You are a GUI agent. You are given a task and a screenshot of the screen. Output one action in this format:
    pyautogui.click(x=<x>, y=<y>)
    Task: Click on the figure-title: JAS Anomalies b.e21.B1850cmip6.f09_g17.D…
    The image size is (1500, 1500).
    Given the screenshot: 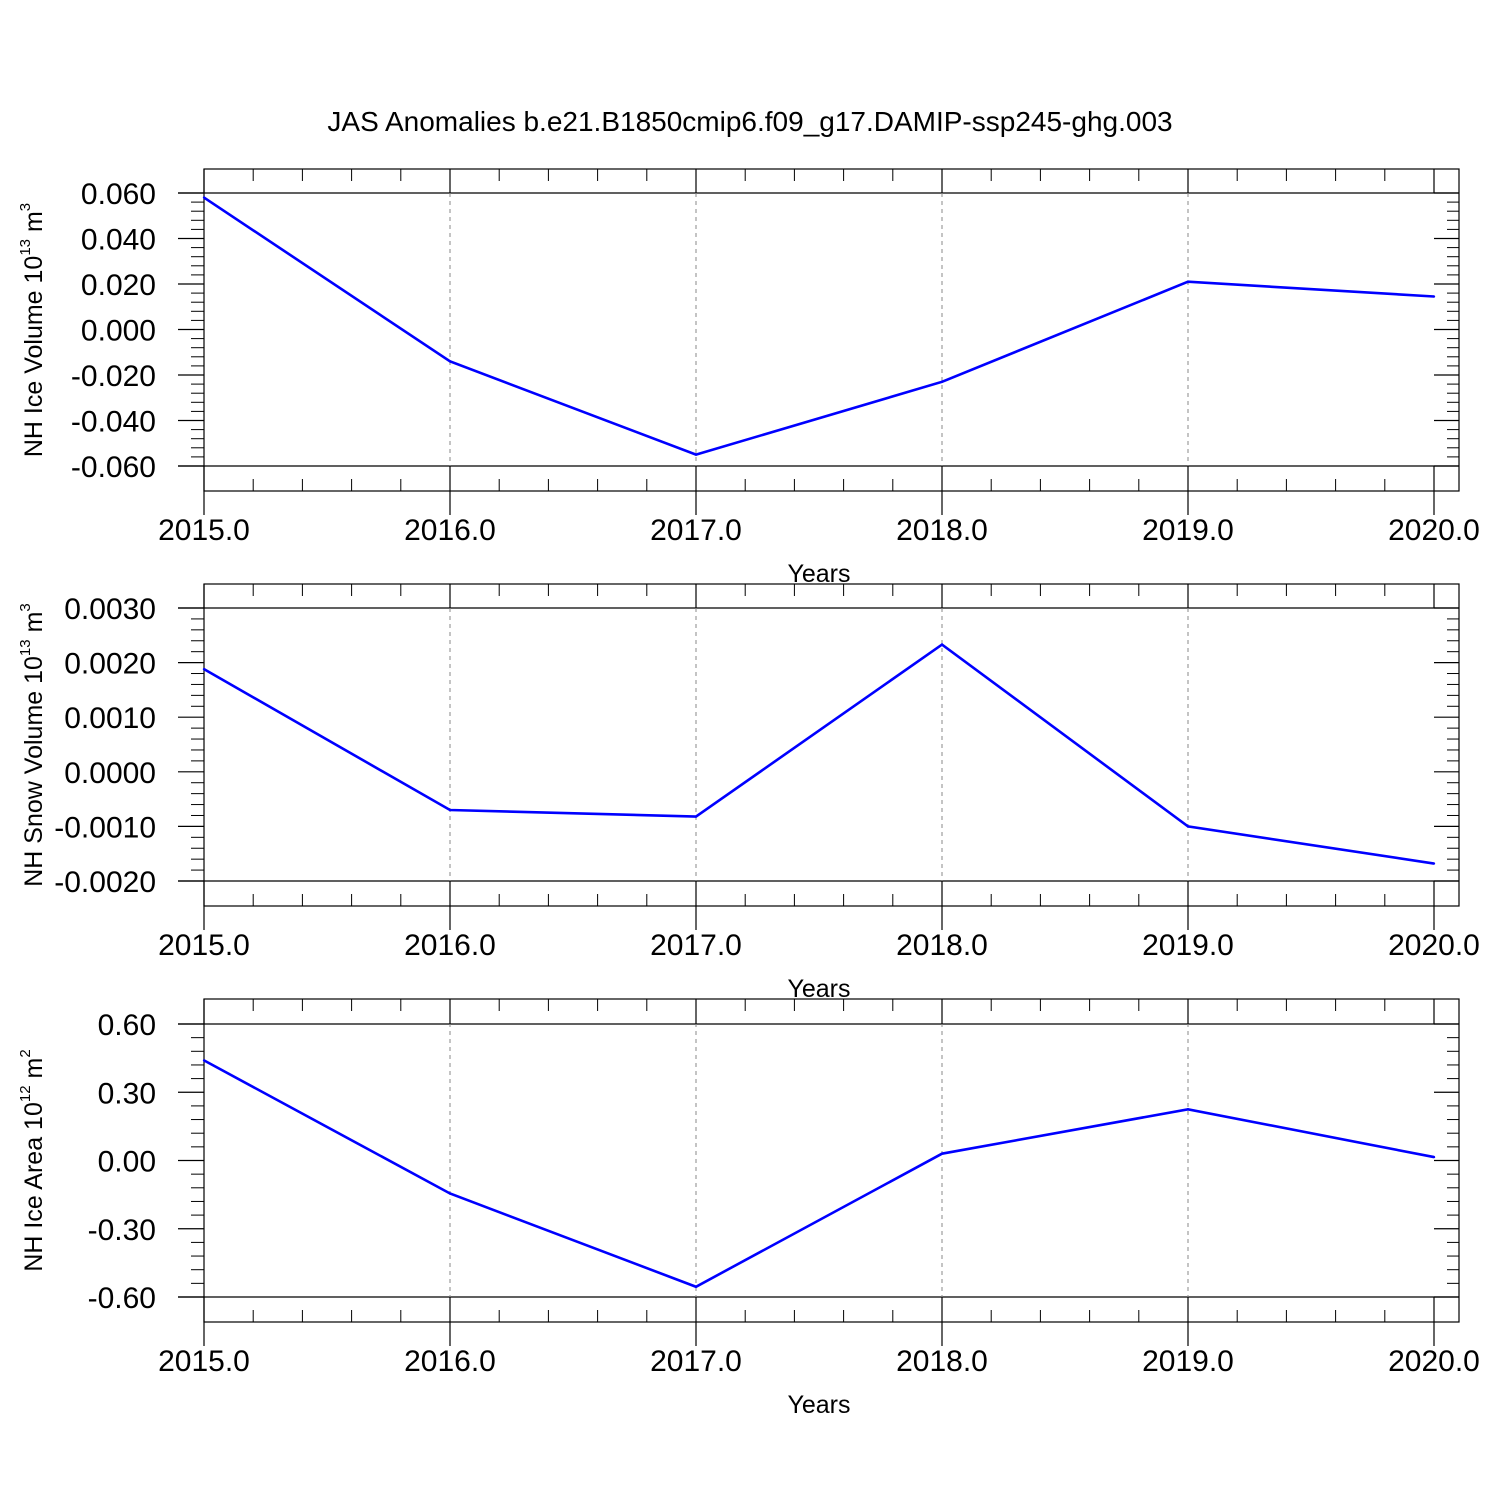 What is the action you would take?
    pyautogui.click(x=749, y=121)
    